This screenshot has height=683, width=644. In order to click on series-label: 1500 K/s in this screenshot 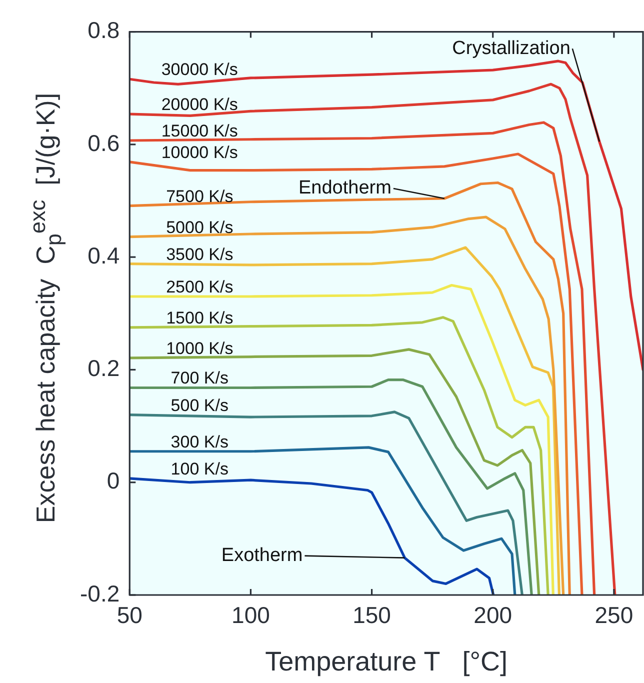, I will do `click(200, 318)`.